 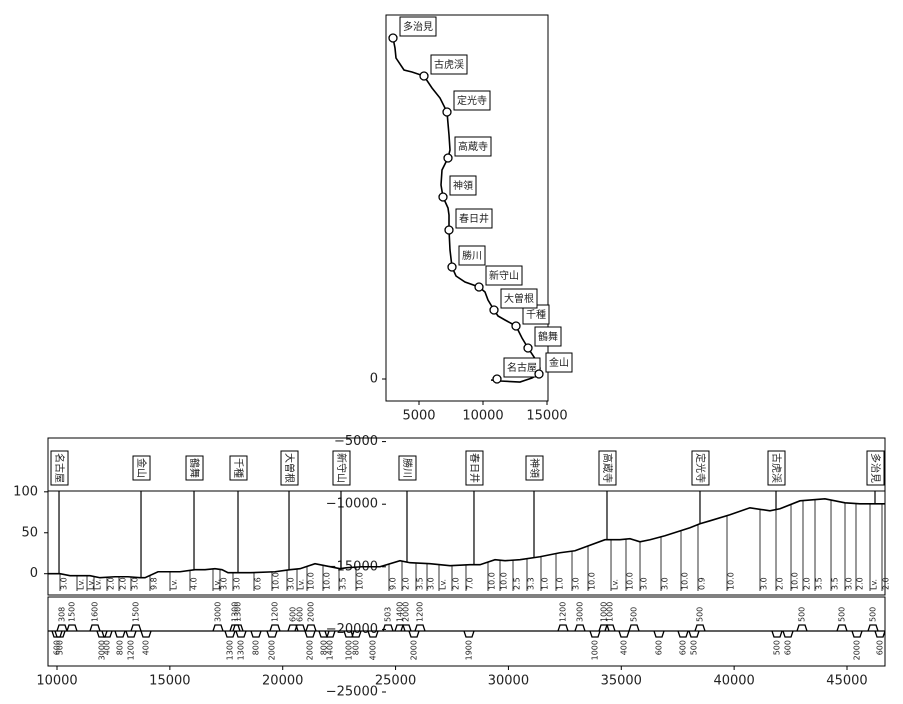 I want to click on station-label: 大曽根, so click(x=289, y=468).